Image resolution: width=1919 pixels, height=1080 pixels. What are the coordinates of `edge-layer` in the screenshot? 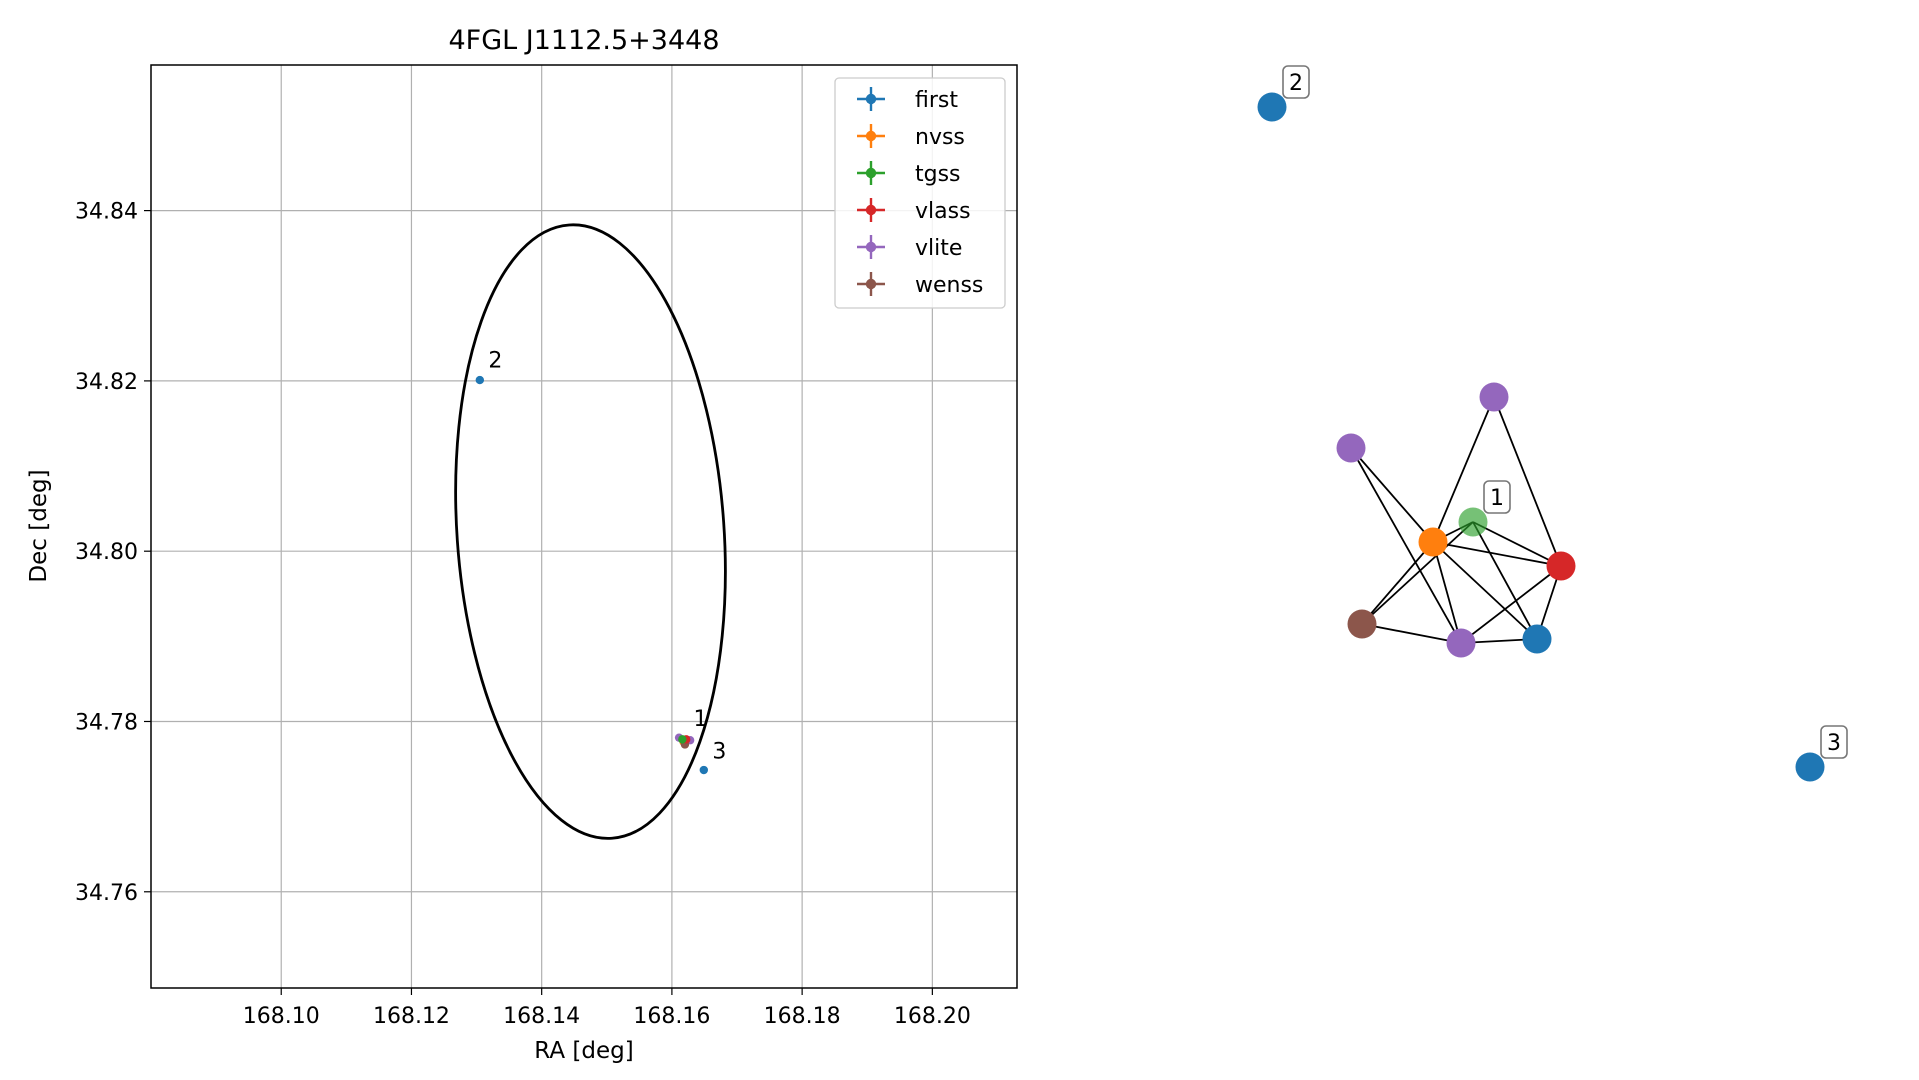 It's located at (1456, 520).